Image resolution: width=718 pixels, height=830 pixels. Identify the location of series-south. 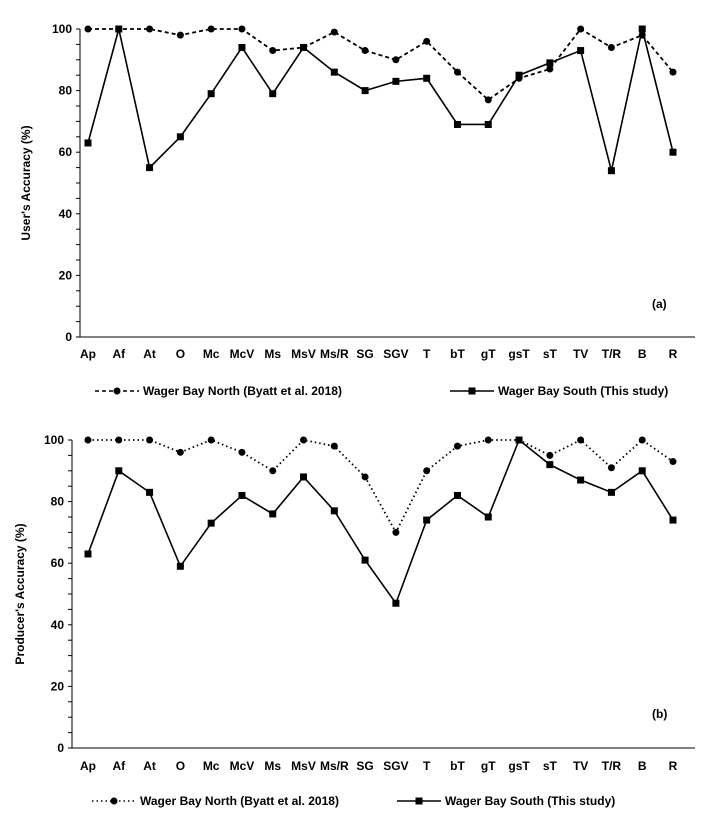
(380, 100).